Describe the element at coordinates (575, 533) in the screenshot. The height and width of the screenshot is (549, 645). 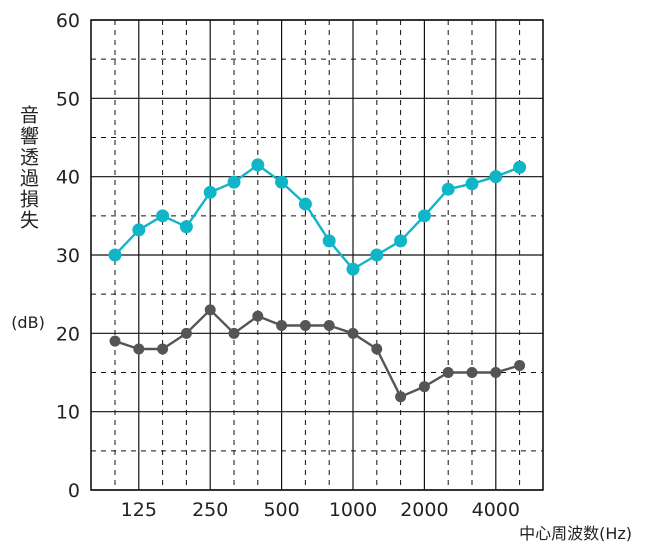
I see `x-axis-label: 中心周波数(Hz)` at that location.